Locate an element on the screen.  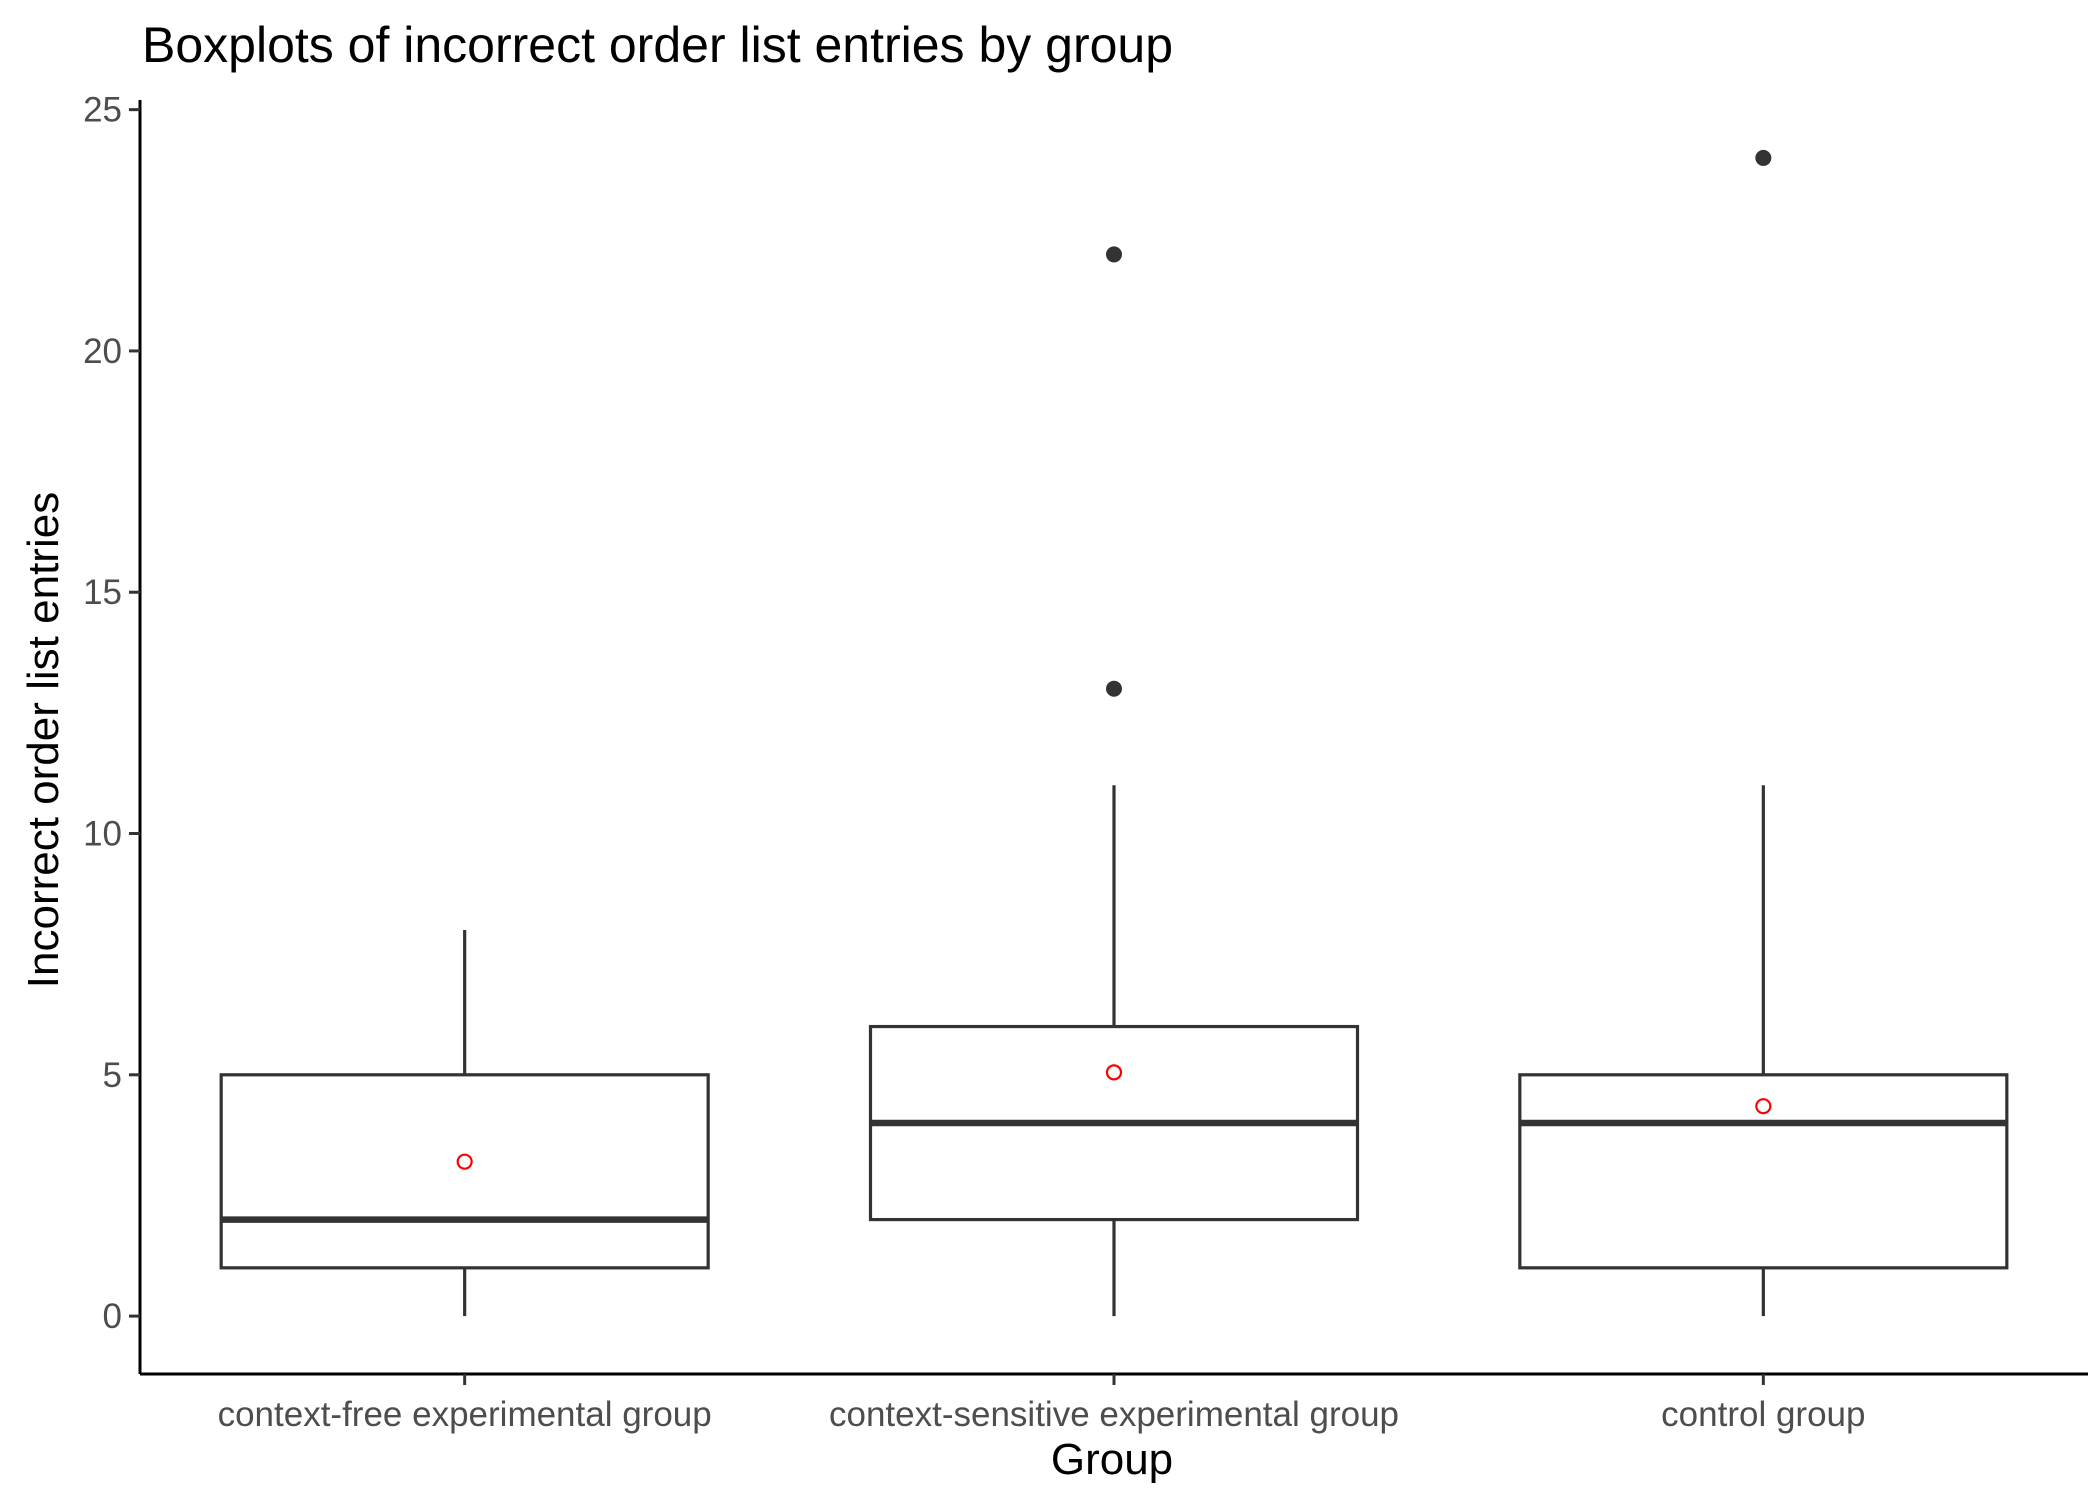
y-tick-label: 5 is located at coordinates (112, 1075).